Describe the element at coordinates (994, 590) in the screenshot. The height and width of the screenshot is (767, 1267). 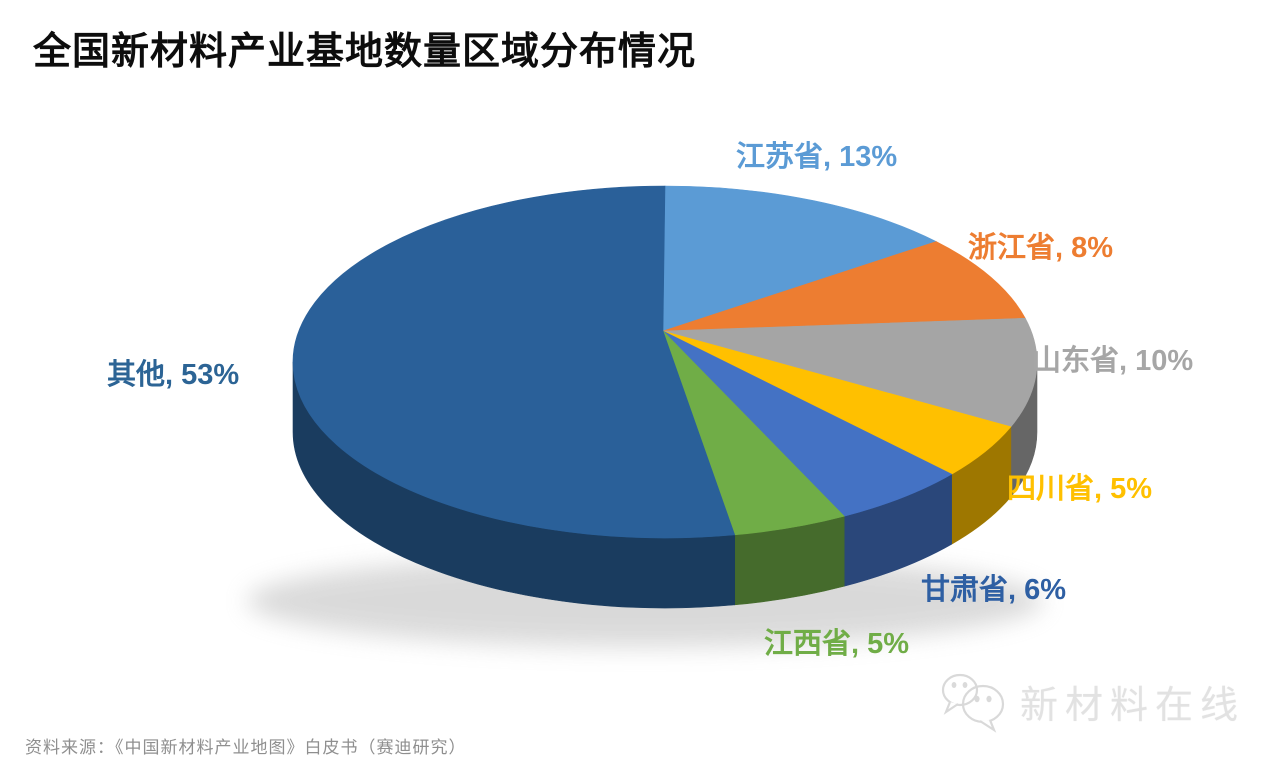
I see `slice-label-gansu: 甘肃省, 6%` at that location.